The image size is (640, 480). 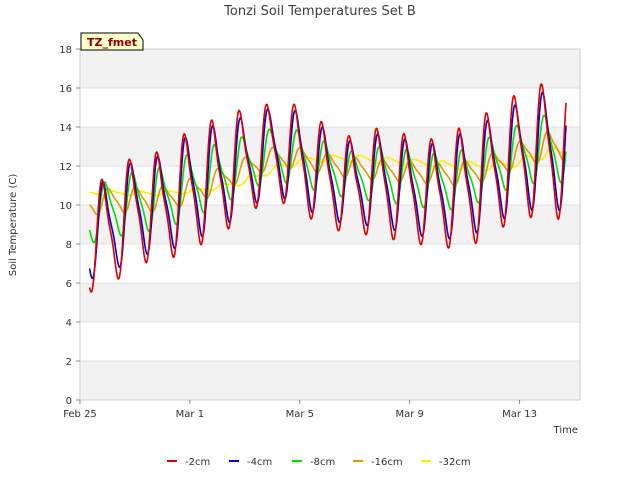 I want to click on site-tag-box, so click(x=112, y=41).